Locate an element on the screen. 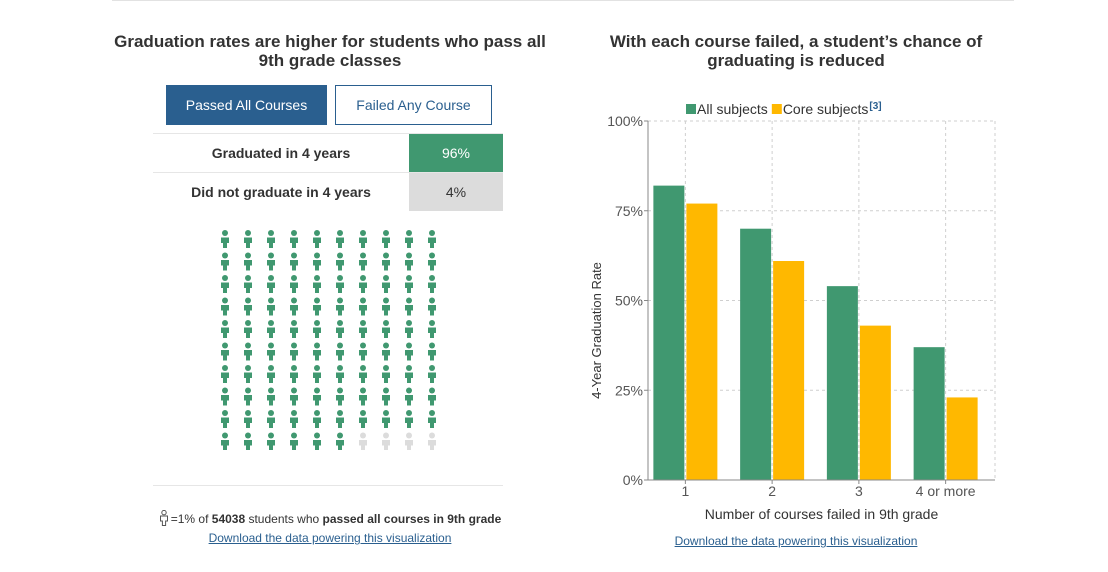  note-prefix: =1% of is located at coordinates (191, 519).